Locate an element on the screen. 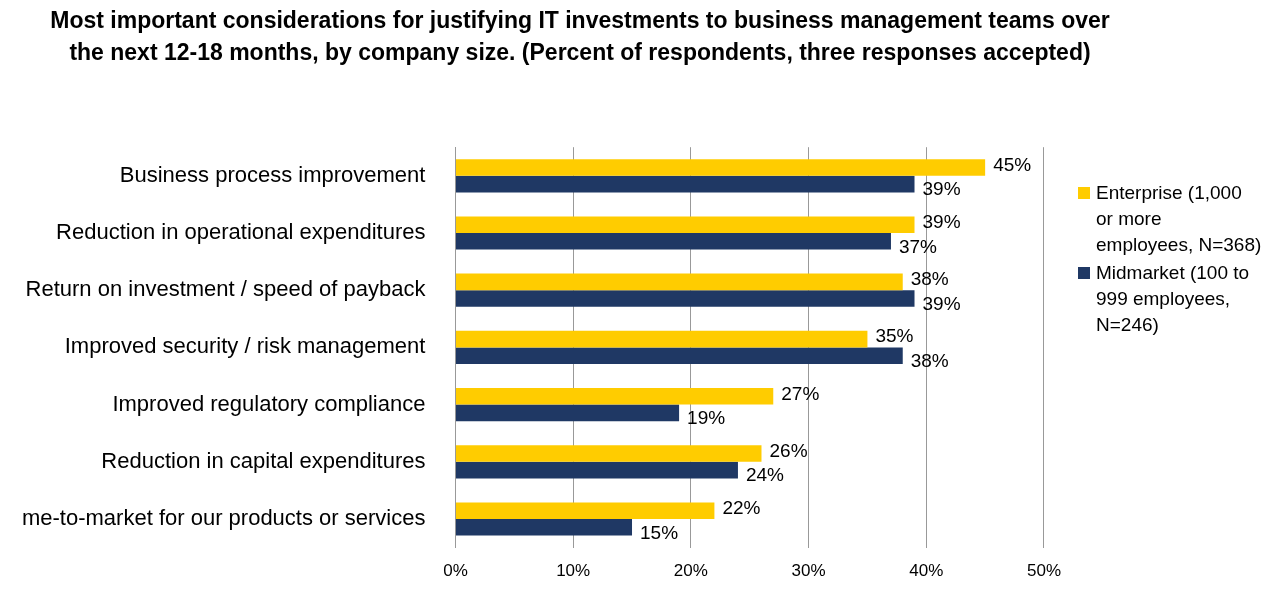 The width and height of the screenshot is (1264, 596). x-tick-label: 20% is located at coordinates (690, 571).